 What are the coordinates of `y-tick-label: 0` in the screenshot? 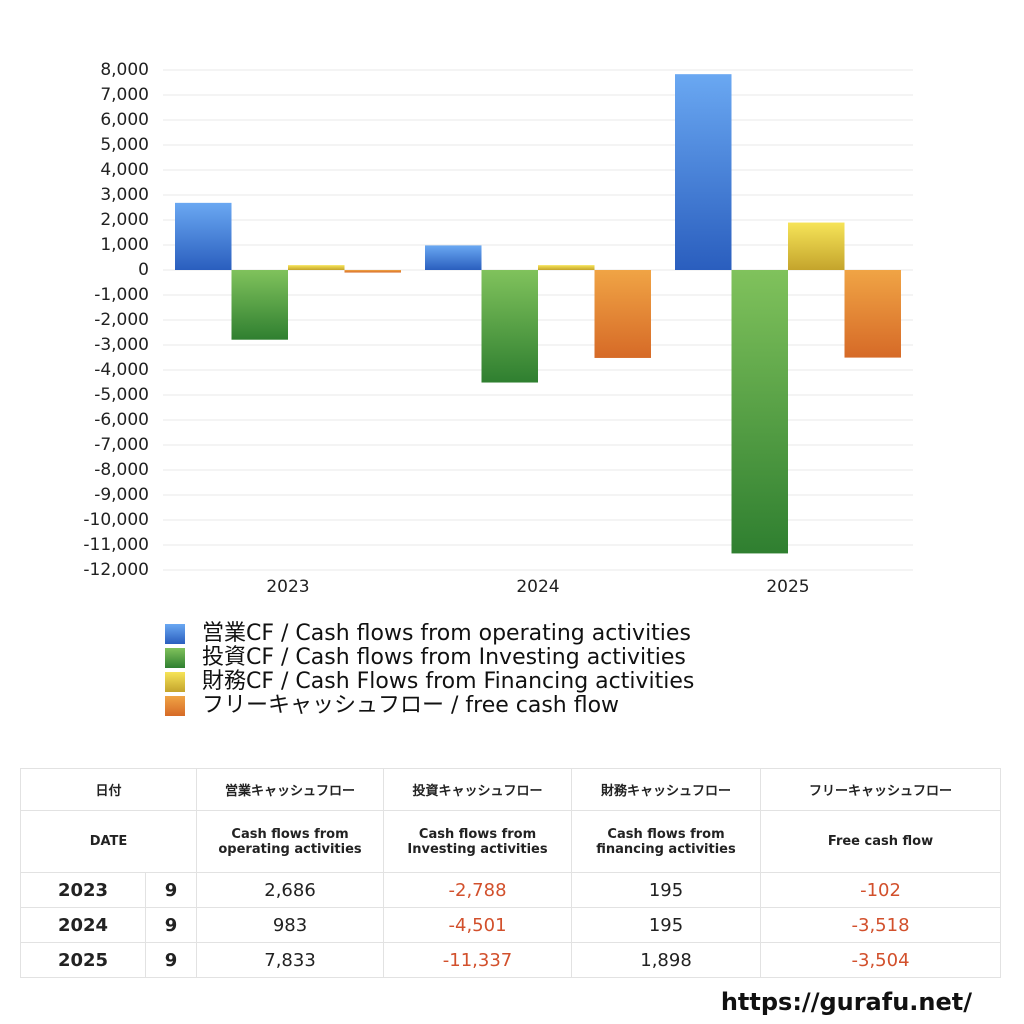 It's located at (143, 270).